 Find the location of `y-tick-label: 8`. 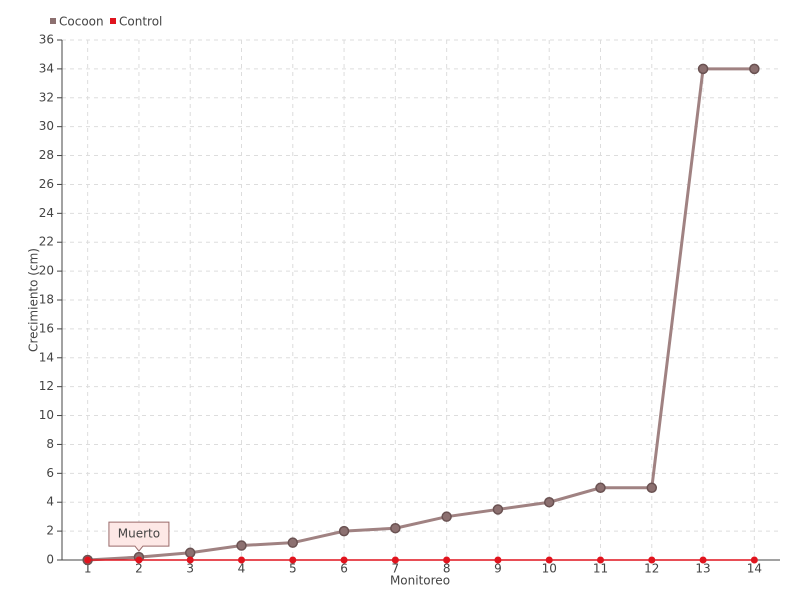

y-tick-label: 8 is located at coordinates (50, 444).